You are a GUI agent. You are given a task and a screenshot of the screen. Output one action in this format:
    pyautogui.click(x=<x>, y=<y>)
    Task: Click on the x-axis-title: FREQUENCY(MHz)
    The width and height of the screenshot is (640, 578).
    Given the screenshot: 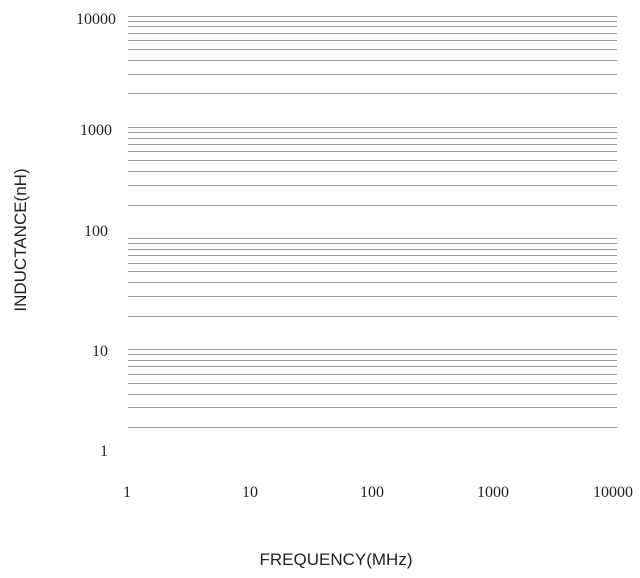 What is the action you would take?
    pyautogui.click(x=336, y=559)
    